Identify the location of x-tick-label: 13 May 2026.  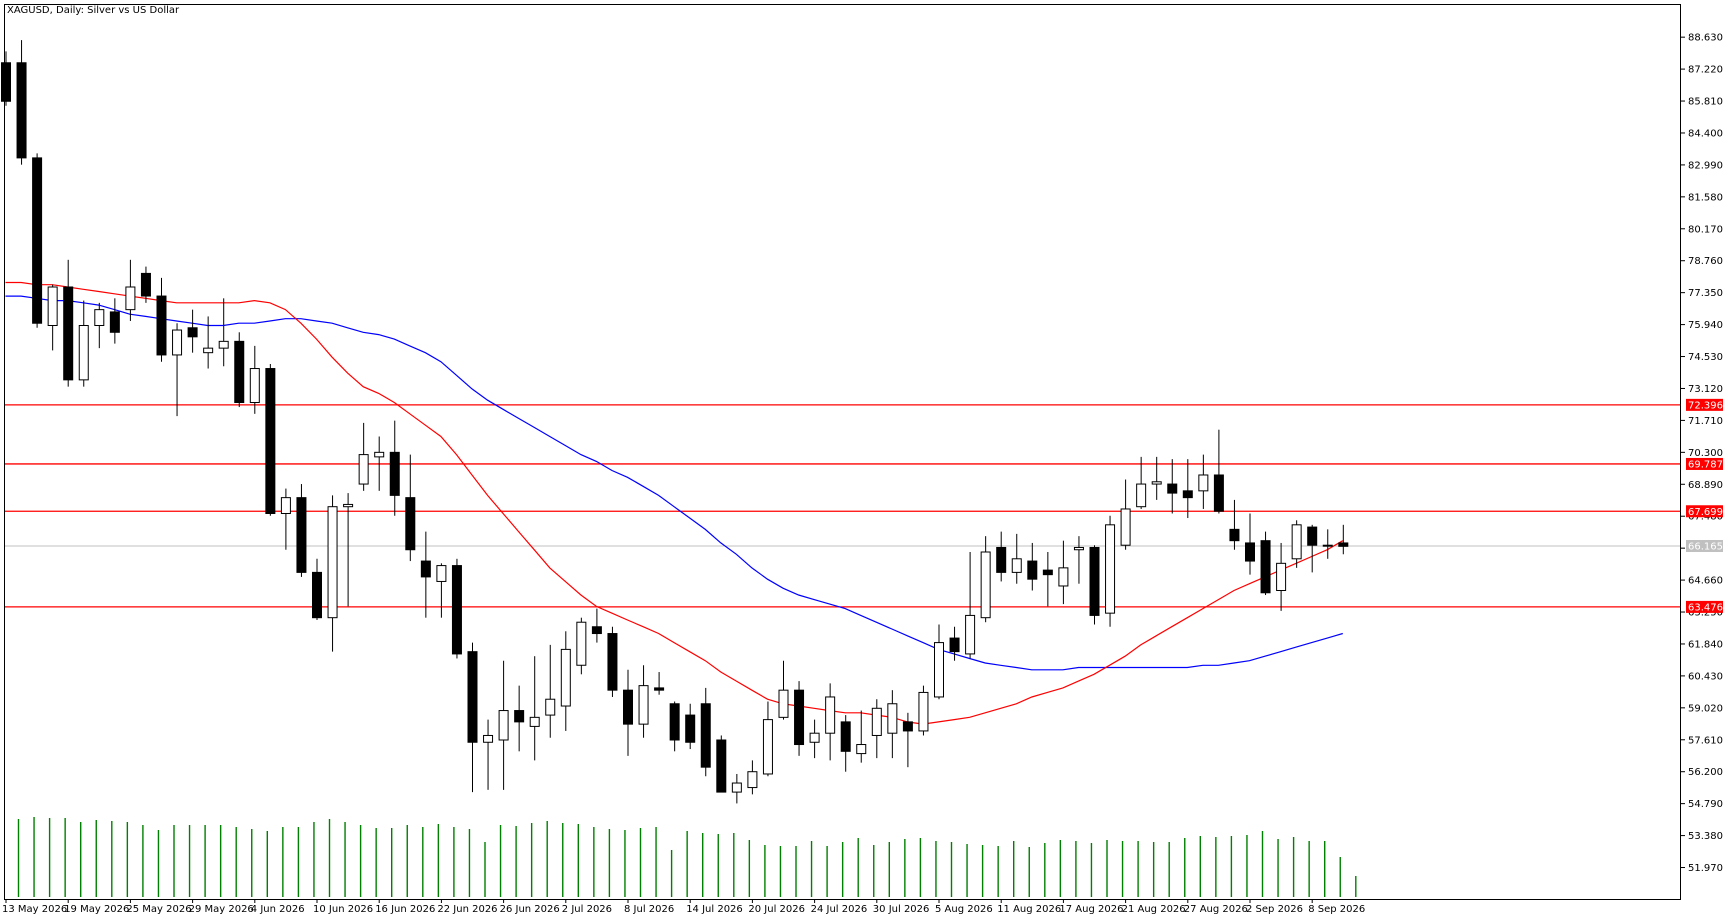
(34, 909).